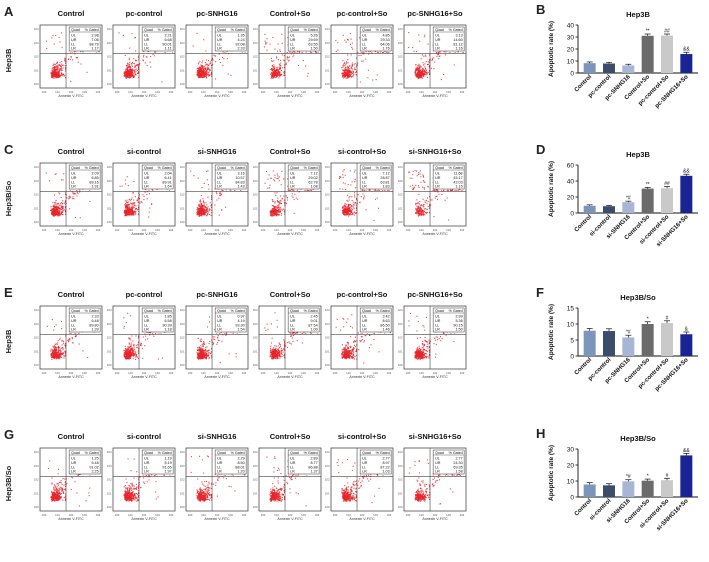 This screenshot has width=709, height=562. Describe the element at coordinates (439, 30) in the screenshot. I see `quad-header-label: Quad` at that location.